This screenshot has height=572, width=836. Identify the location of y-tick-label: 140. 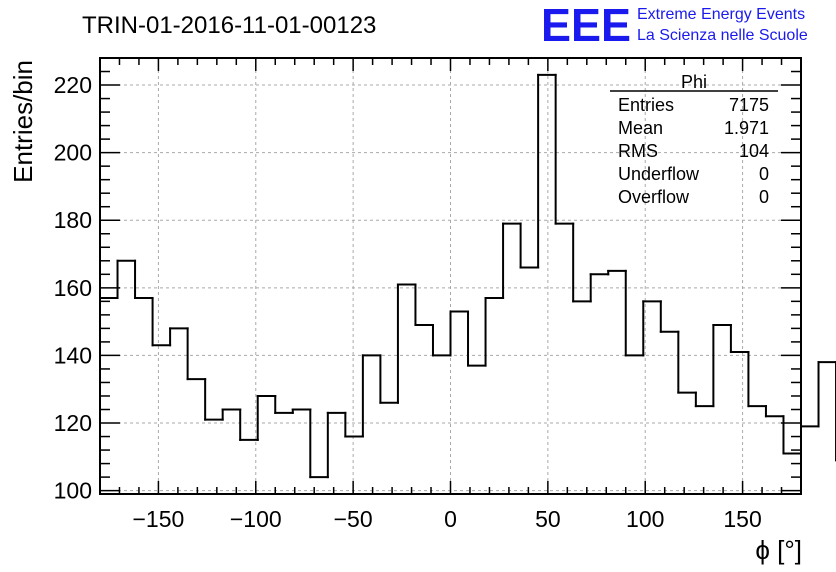
(73, 355).